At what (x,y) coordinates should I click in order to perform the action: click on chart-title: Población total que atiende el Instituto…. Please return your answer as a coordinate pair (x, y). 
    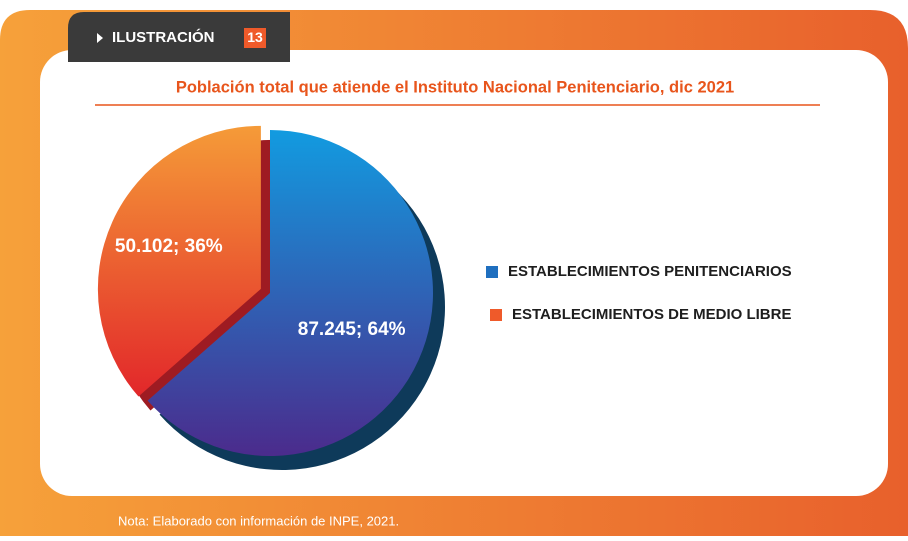
    Looking at the image, I should click on (455, 87).